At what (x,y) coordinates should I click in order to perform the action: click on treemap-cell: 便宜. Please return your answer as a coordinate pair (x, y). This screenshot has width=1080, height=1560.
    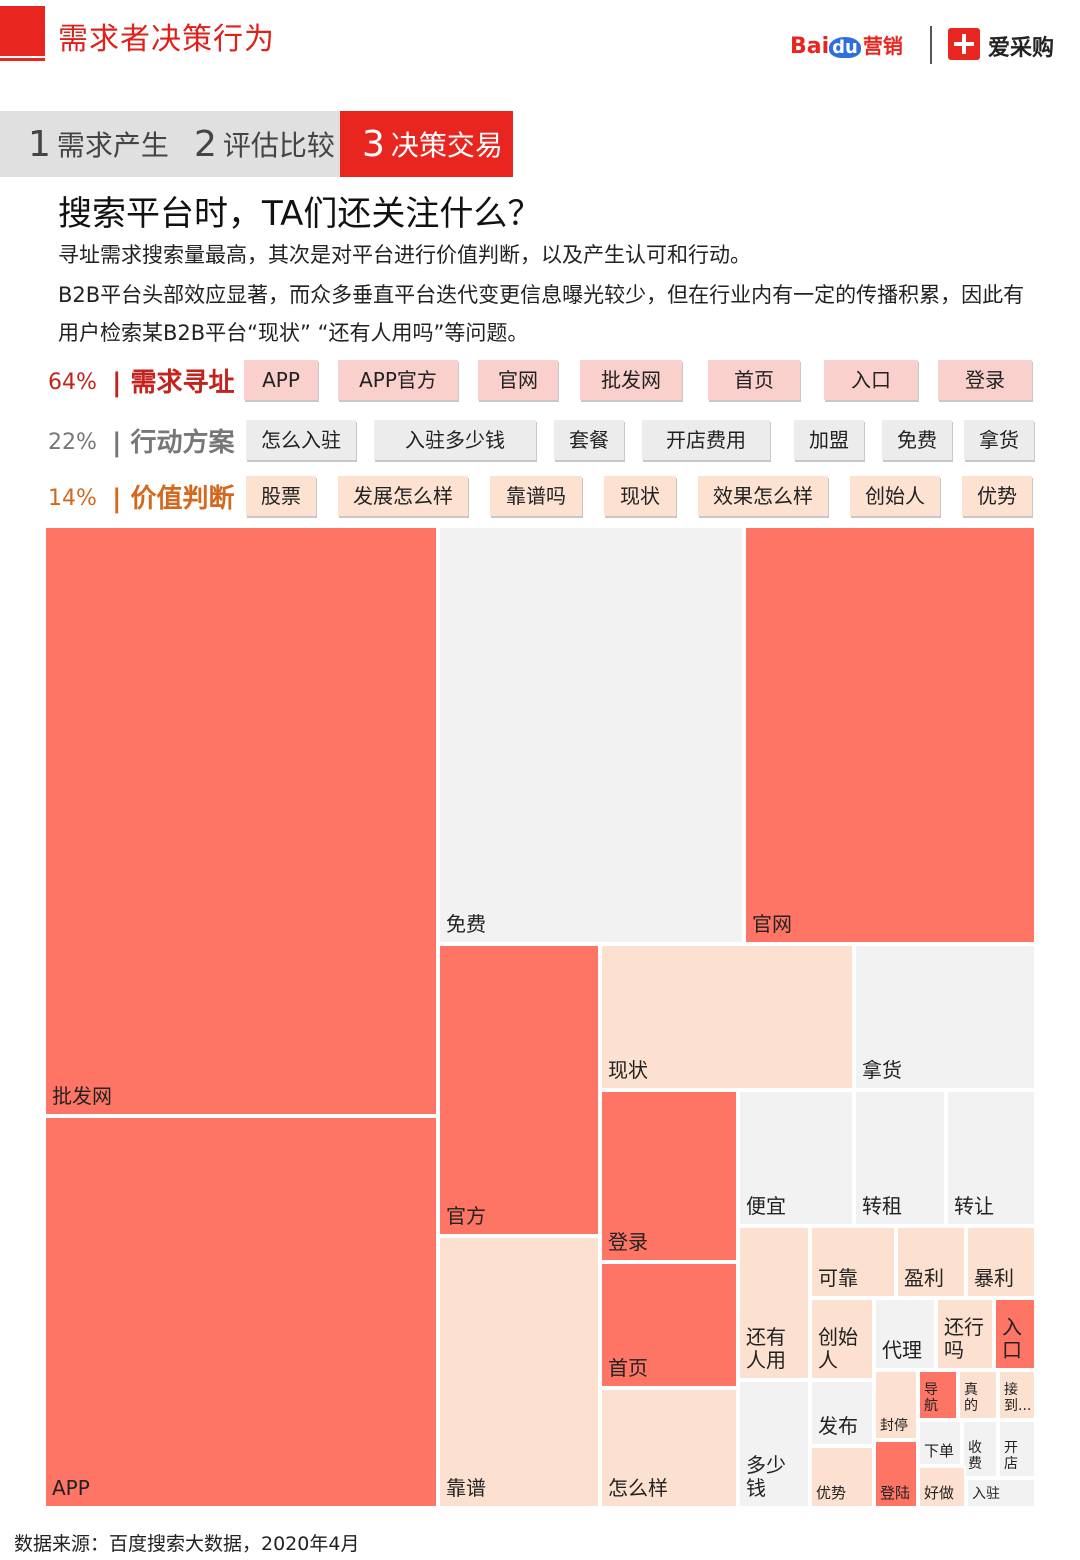
    Looking at the image, I should click on (796, 1158).